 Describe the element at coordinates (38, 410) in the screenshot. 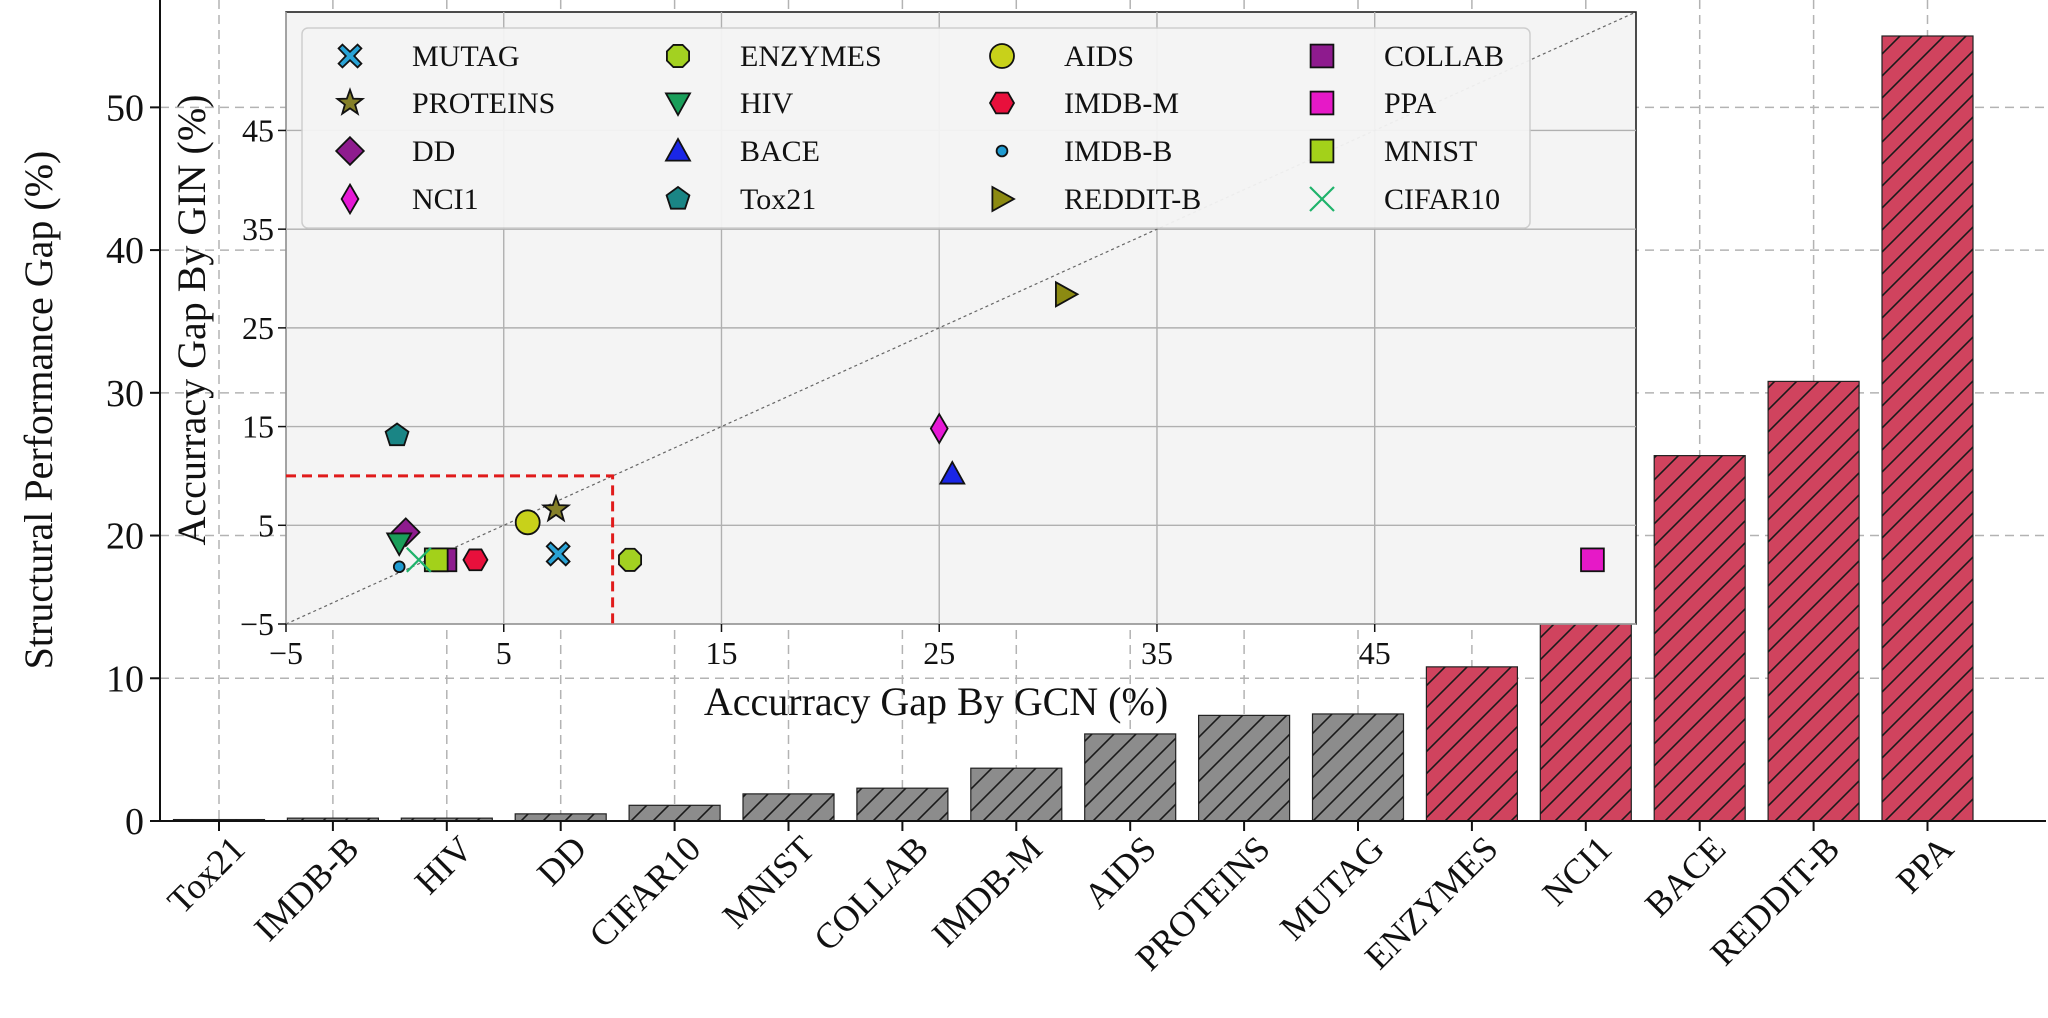

I see `y-axis-label: Structural Performance Gap (%)` at that location.